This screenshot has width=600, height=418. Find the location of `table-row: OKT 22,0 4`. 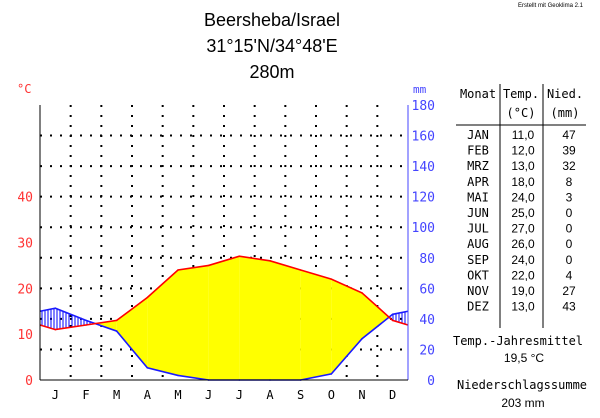

table-row: OKT 22,0 4 is located at coordinates (520, 275).